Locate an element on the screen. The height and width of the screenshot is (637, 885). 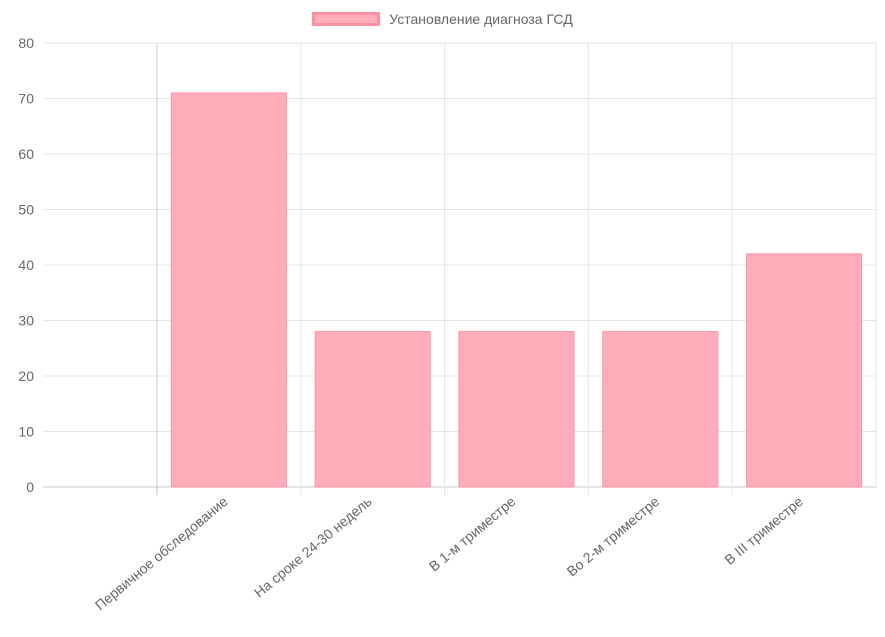
legend: Установление диагноза ГСД is located at coordinates (442, 19).